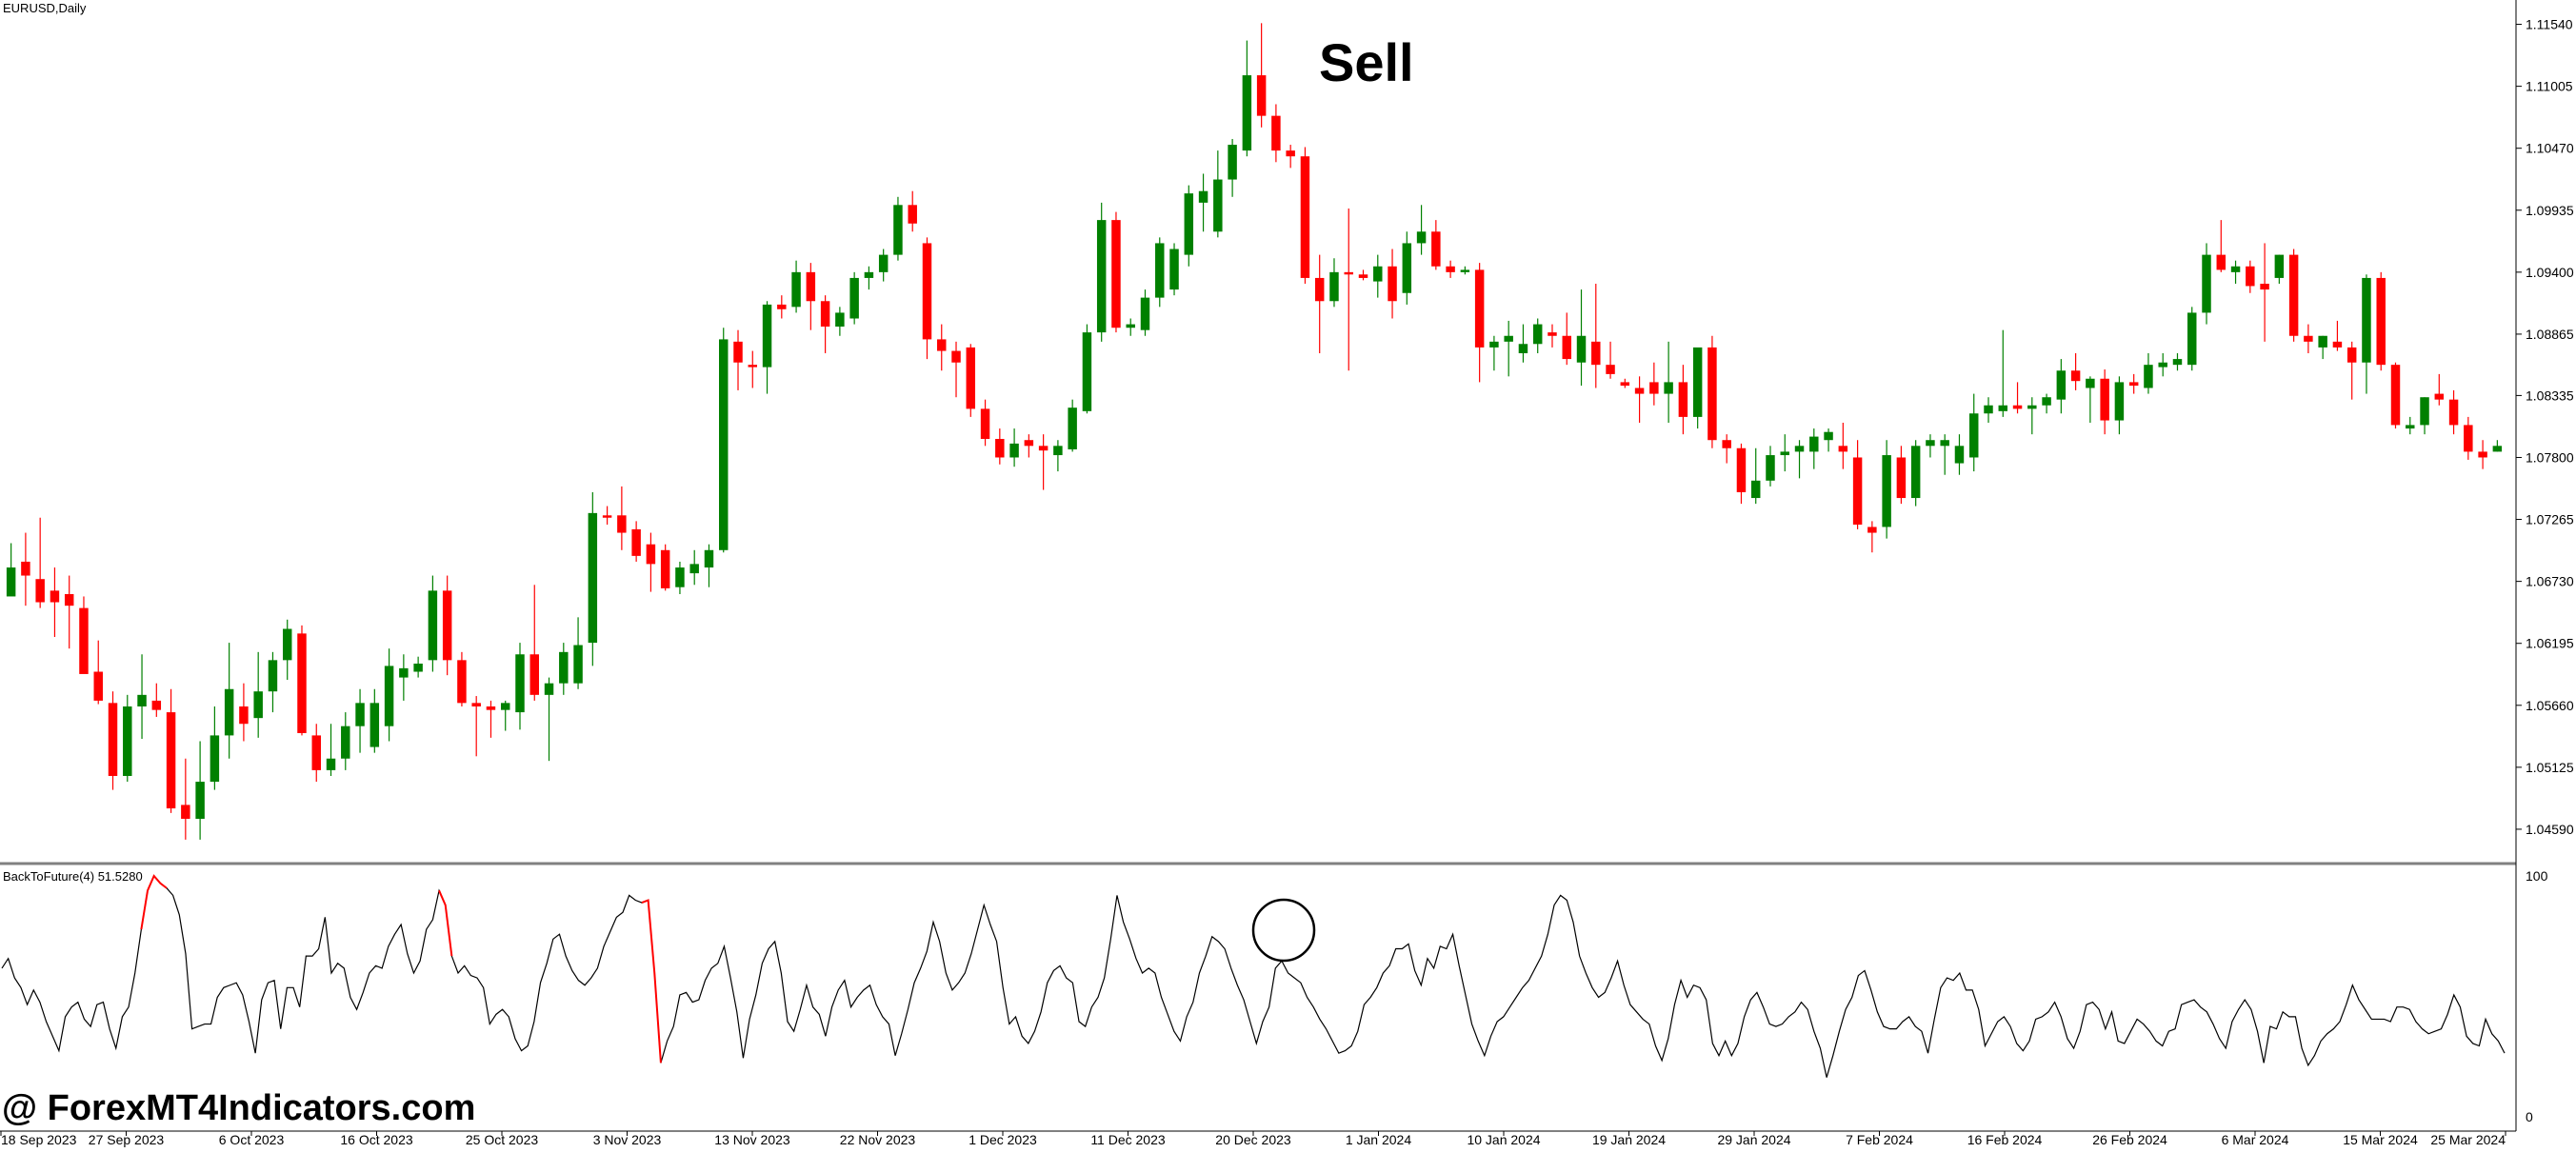 The image size is (2576, 1153). I want to click on time-tick-label: 20 Dec 2023, so click(1253, 1139).